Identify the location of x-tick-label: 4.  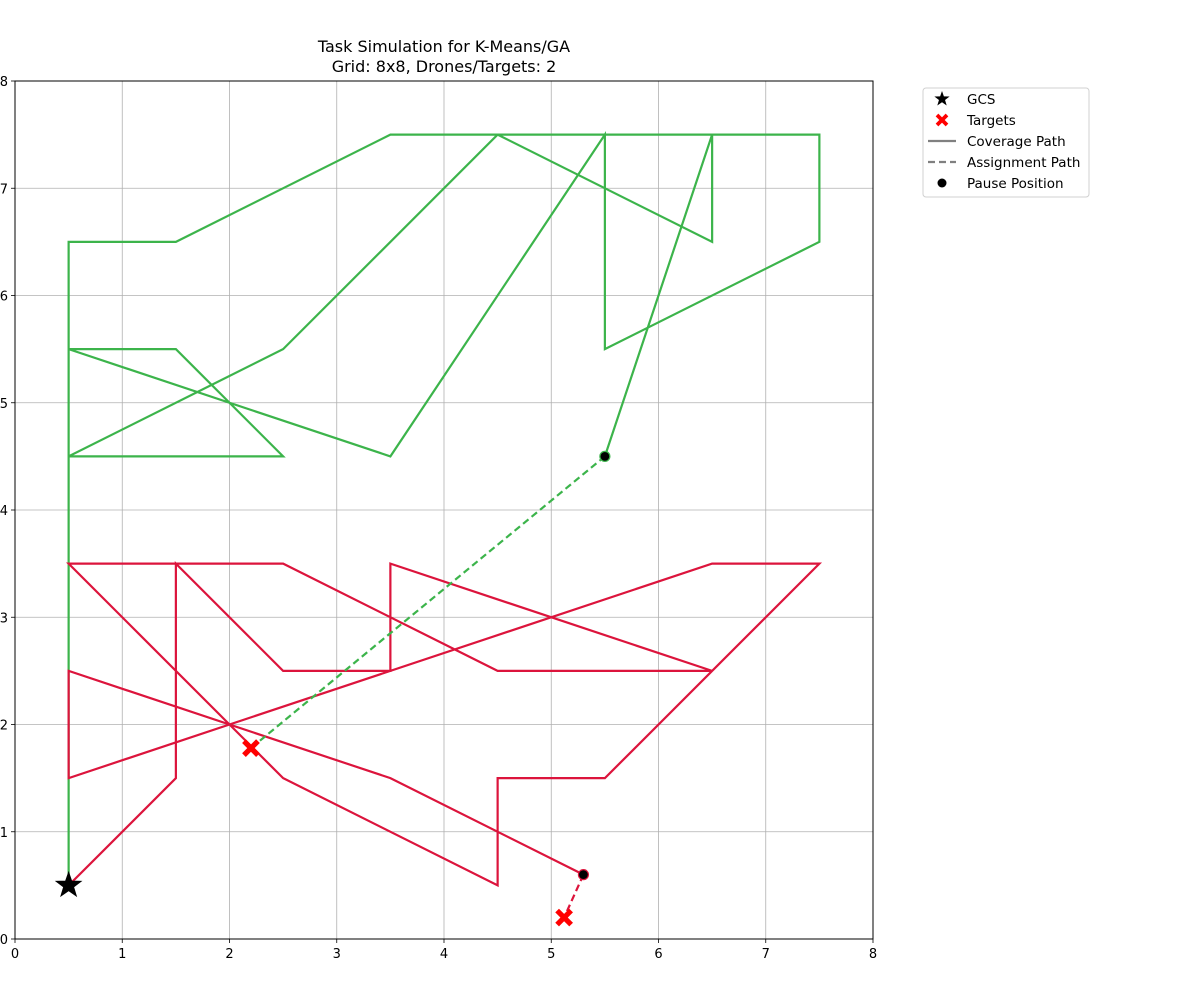
(444, 954).